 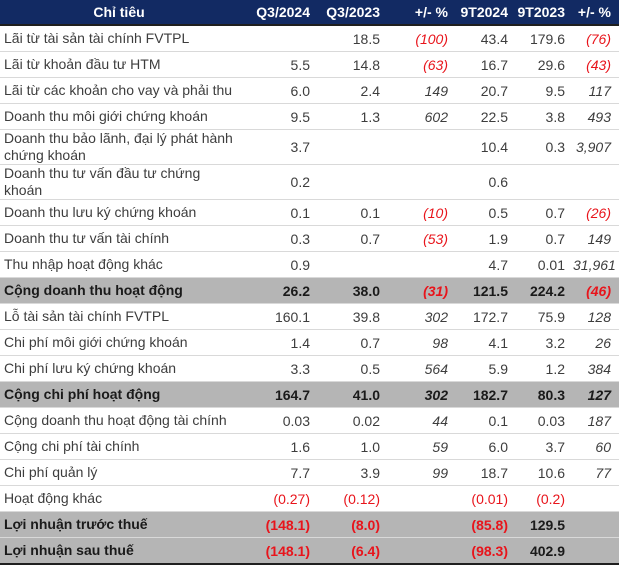 I want to click on row-value-pct-change: 26, so click(x=596, y=343).